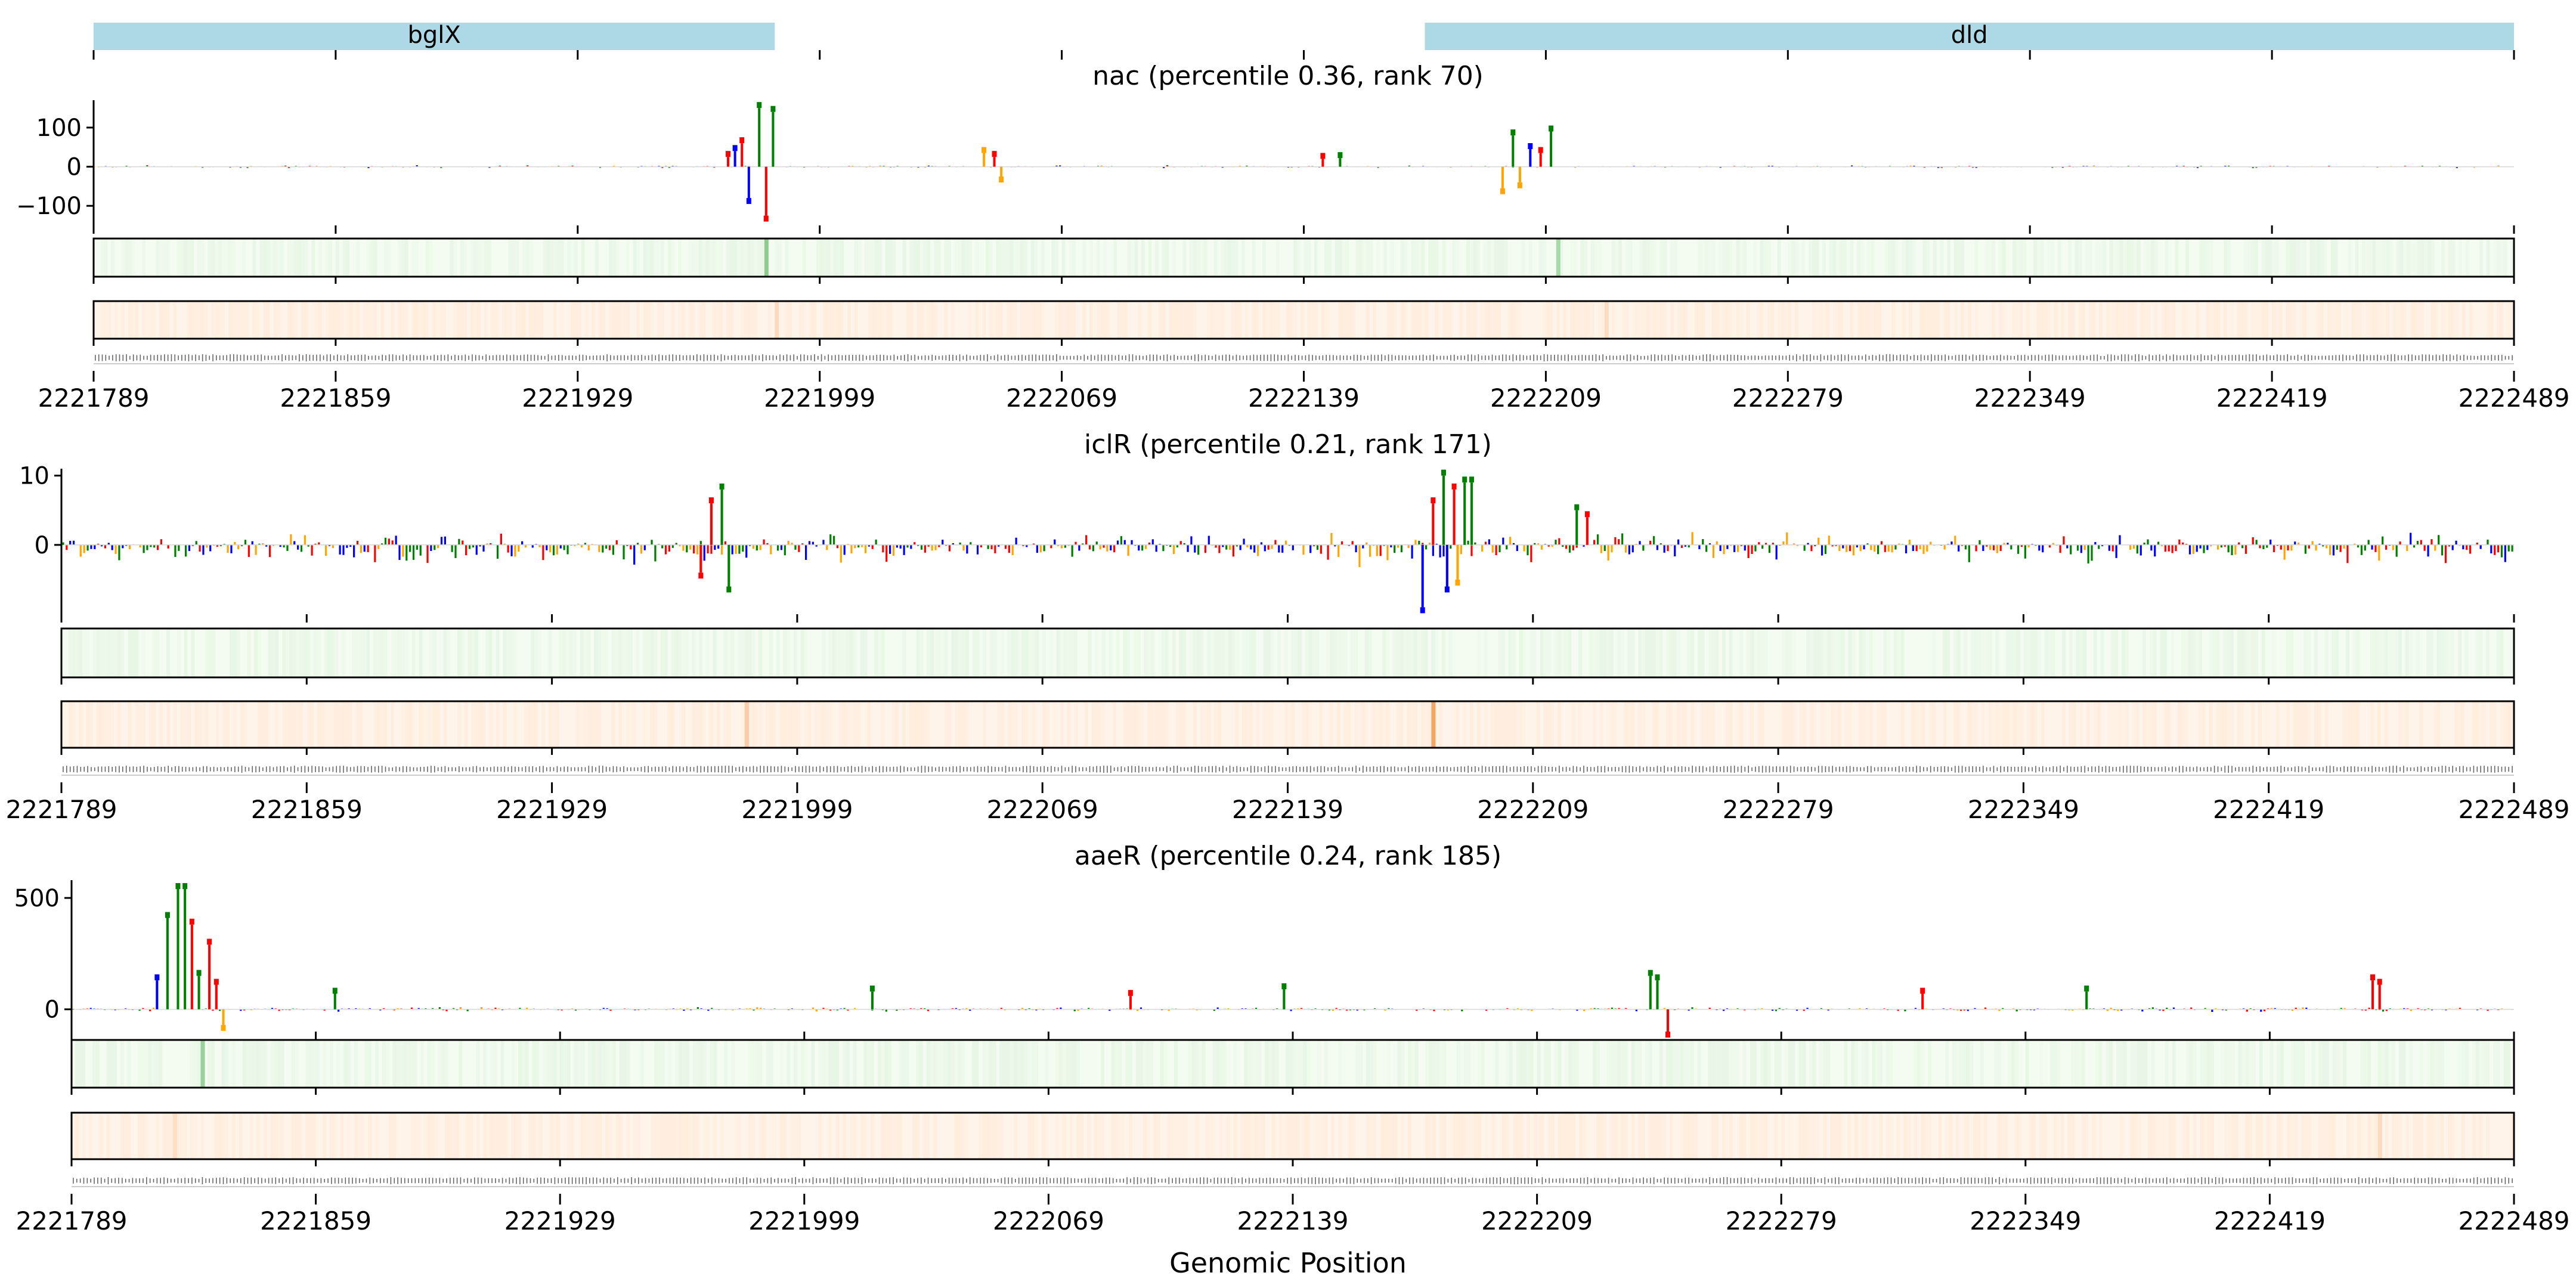  What do you see at coordinates (735, 148) in the screenshot?
I see `peak-cap` at bounding box center [735, 148].